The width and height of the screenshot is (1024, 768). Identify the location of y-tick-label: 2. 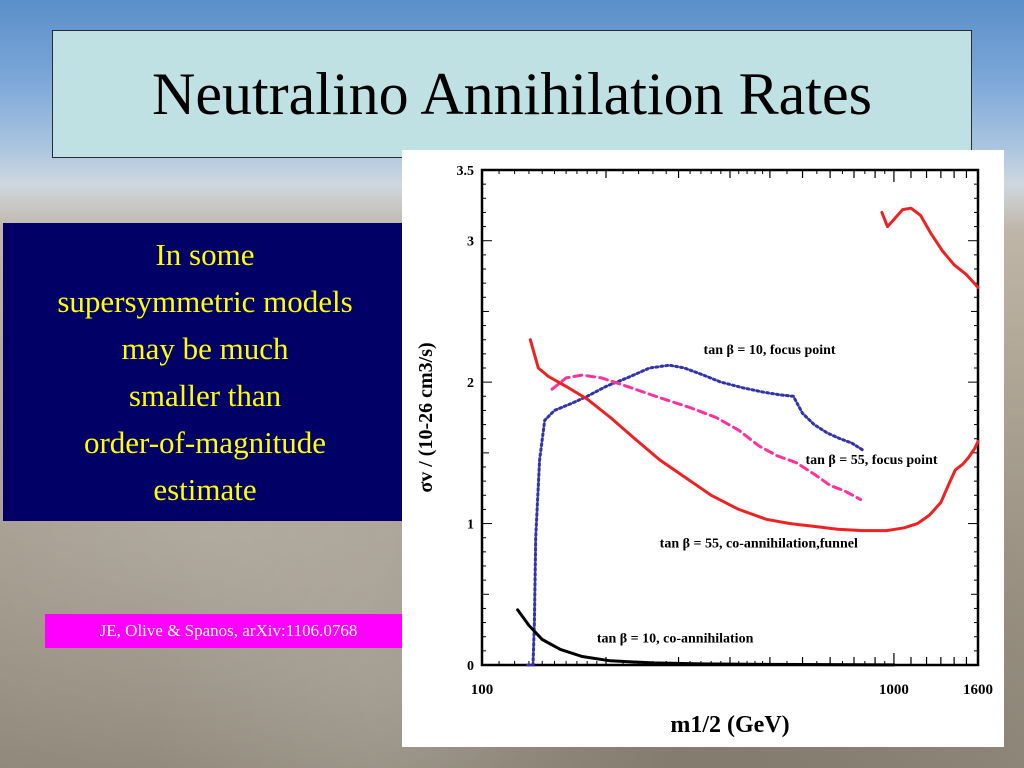
(470, 383).